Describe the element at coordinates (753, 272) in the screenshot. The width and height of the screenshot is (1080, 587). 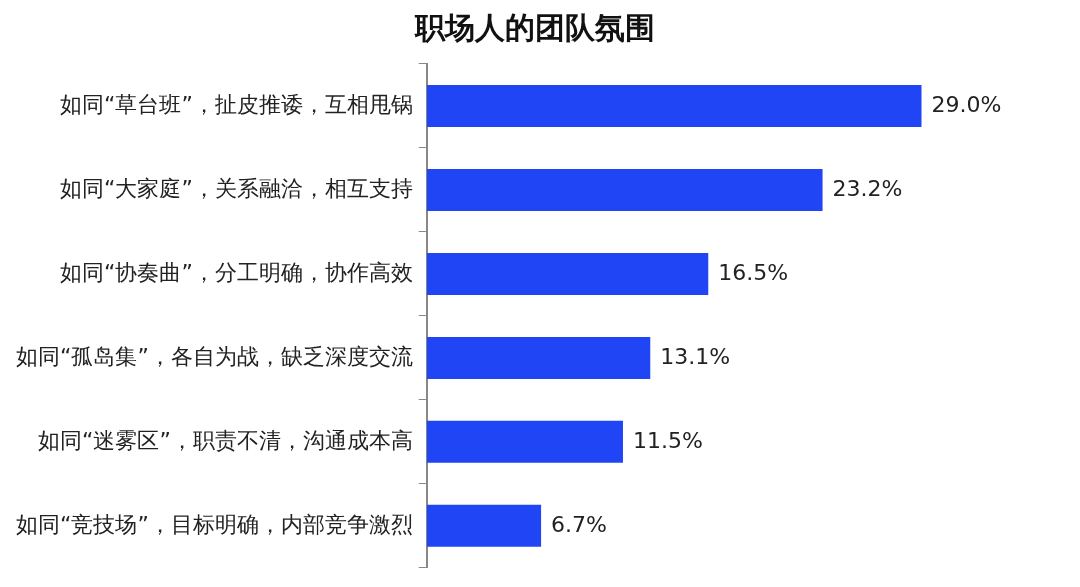
I see `data-label: 16.5%` at that location.